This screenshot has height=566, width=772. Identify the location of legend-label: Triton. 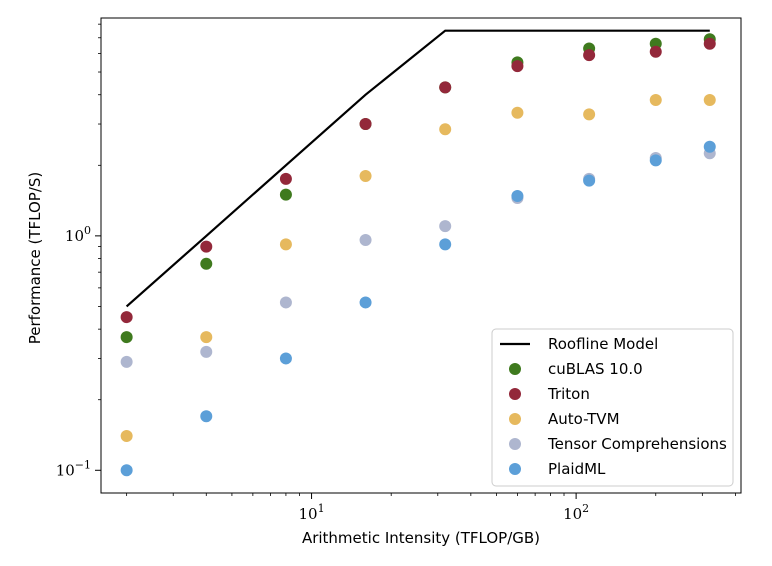
(568, 394).